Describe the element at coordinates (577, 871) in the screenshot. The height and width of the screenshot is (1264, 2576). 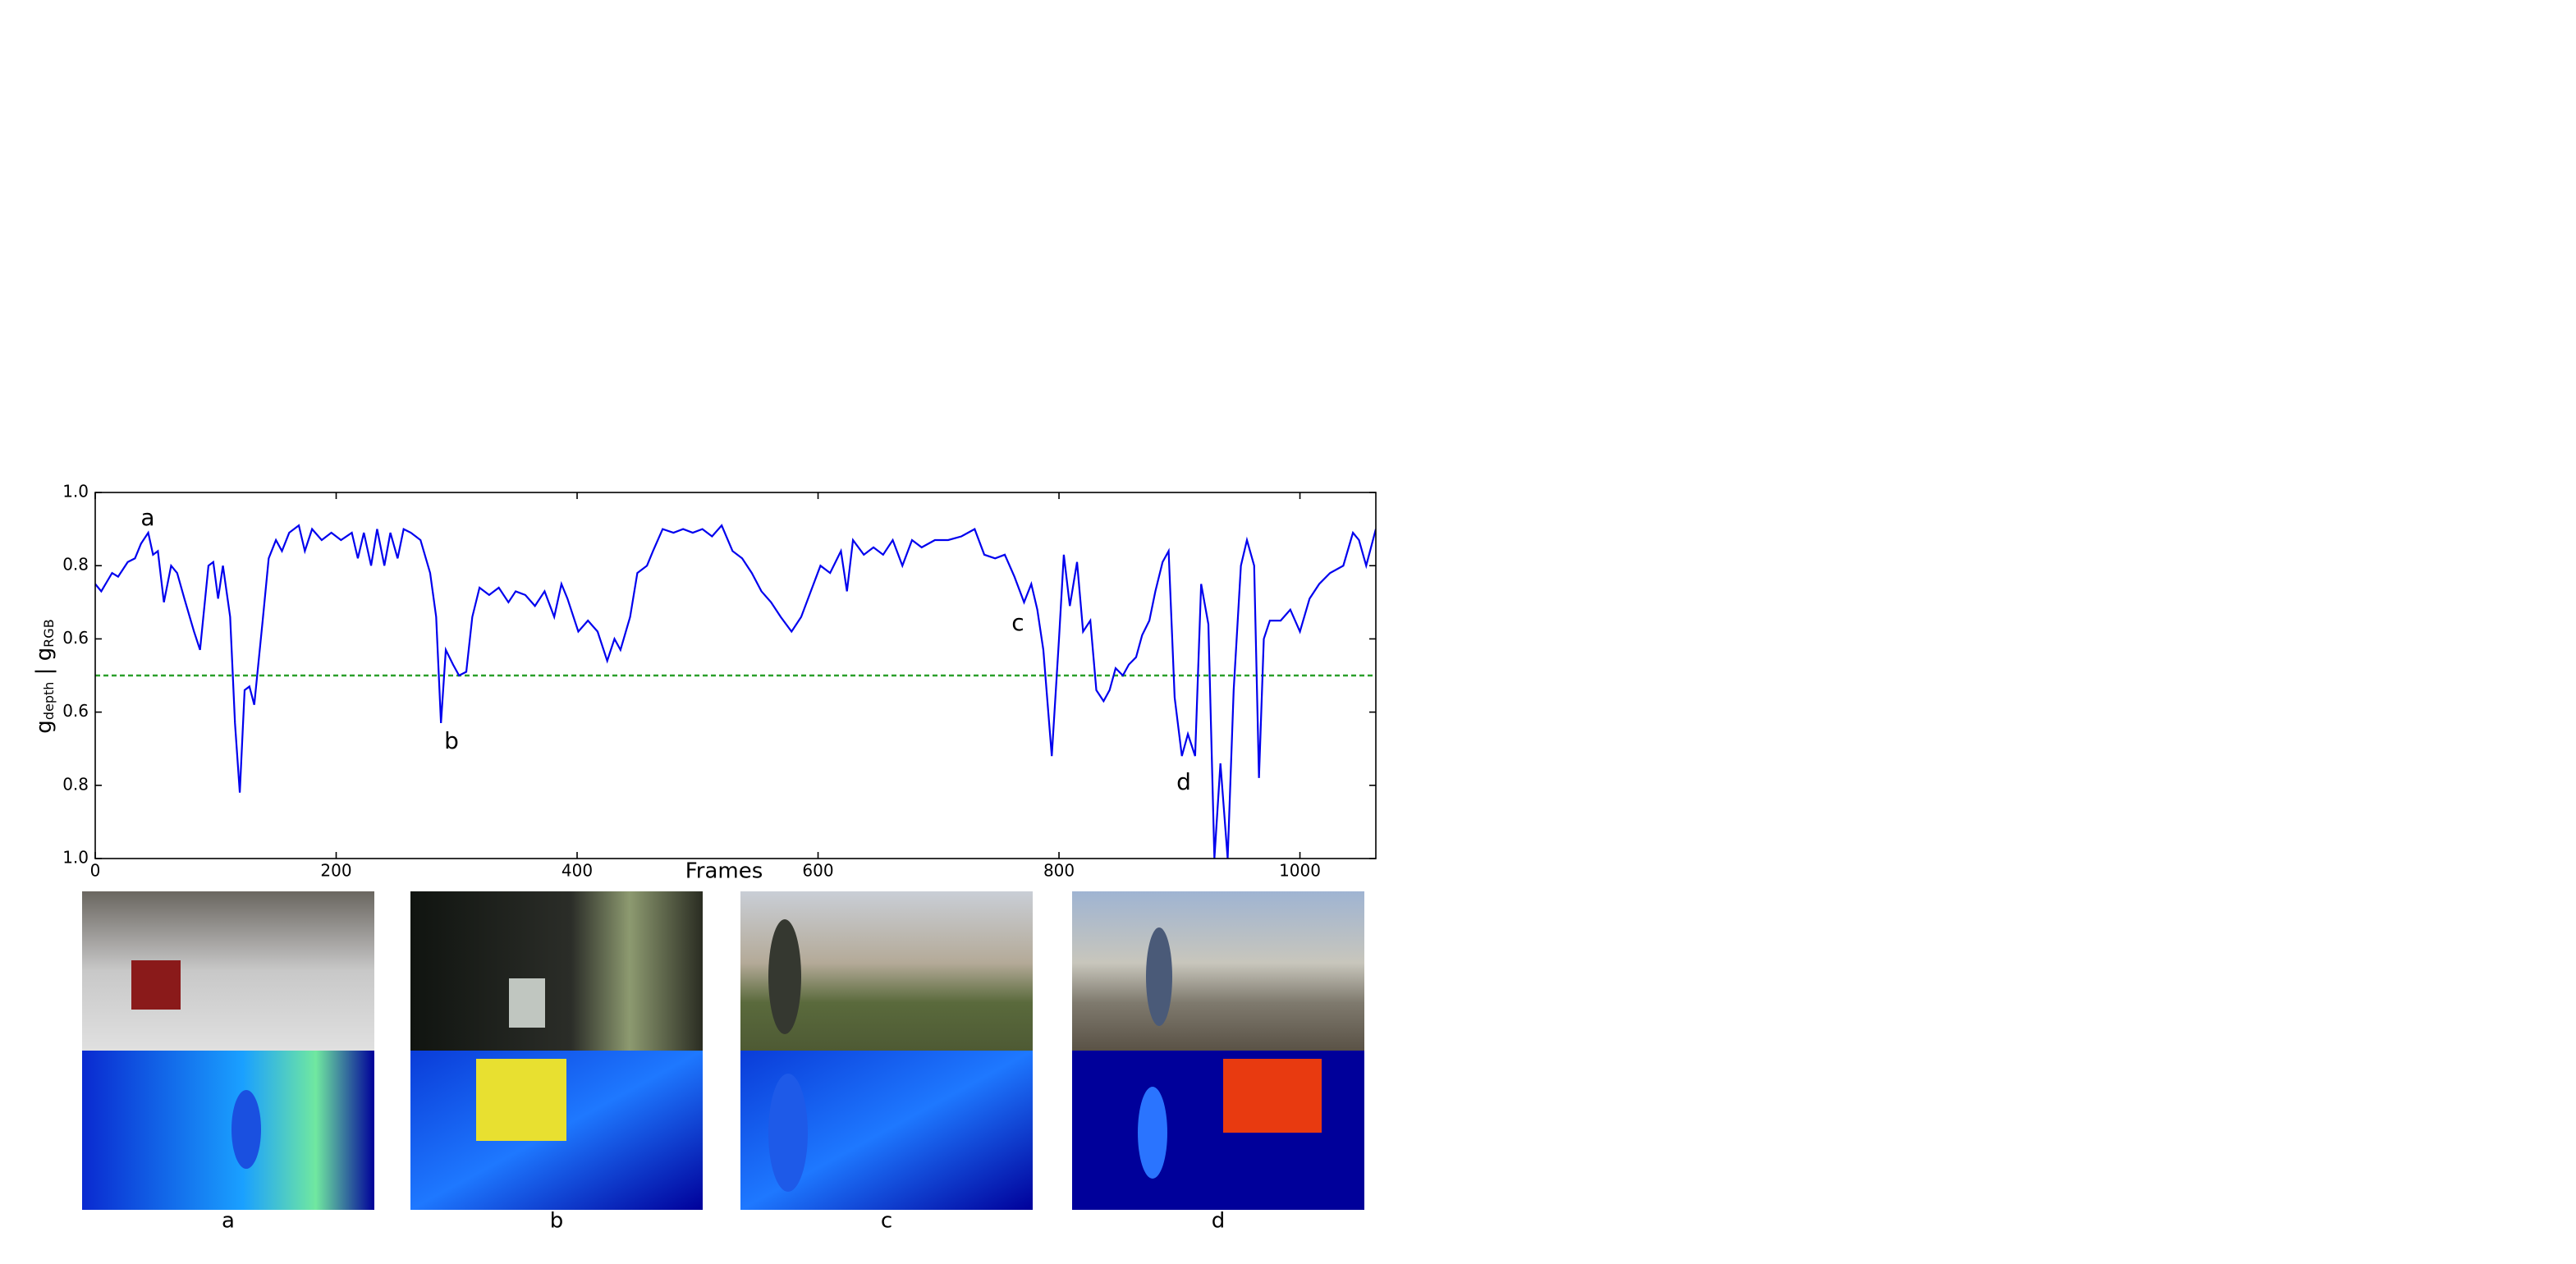
I see `x-tick-label: 400` at that location.